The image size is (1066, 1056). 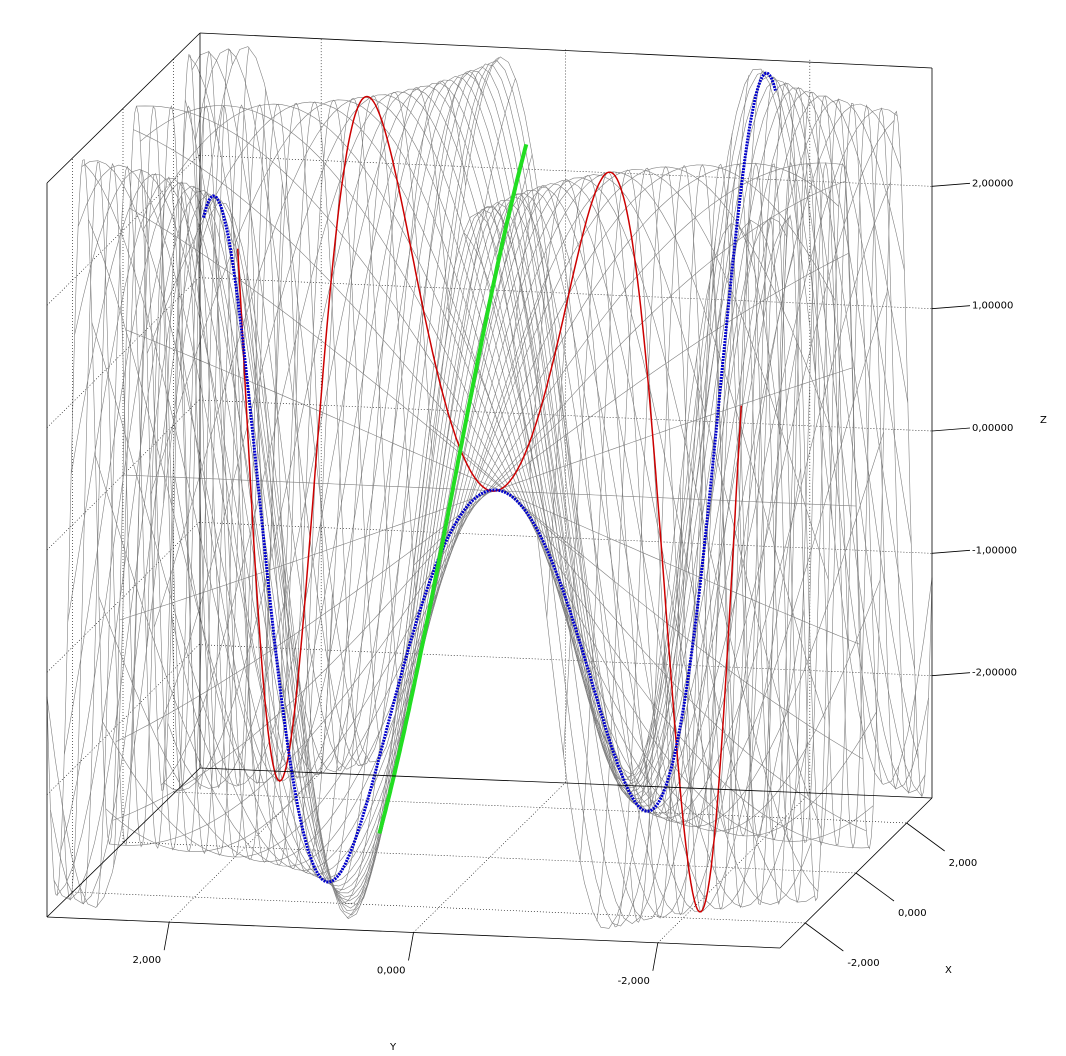 What do you see at coordinates (992, 306) in the screenshot?
I see `z-tick-label: 1,00000` at bounding box center [992, 306].